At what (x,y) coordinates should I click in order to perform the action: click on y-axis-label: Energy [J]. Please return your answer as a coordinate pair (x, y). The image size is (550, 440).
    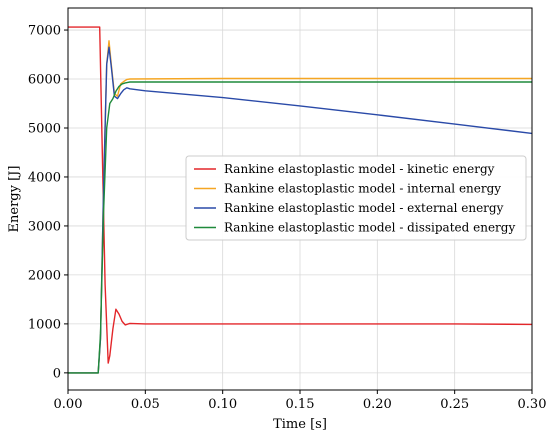
    Looking at the image, I should click on (14, 199).